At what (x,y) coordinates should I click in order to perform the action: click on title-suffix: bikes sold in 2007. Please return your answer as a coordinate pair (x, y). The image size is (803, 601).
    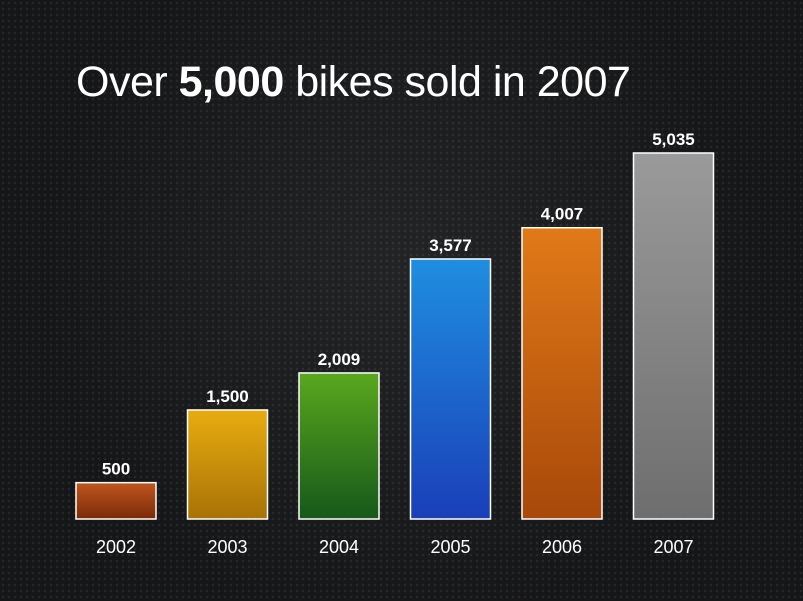
    Looking at the image, I should click on (457, 82).